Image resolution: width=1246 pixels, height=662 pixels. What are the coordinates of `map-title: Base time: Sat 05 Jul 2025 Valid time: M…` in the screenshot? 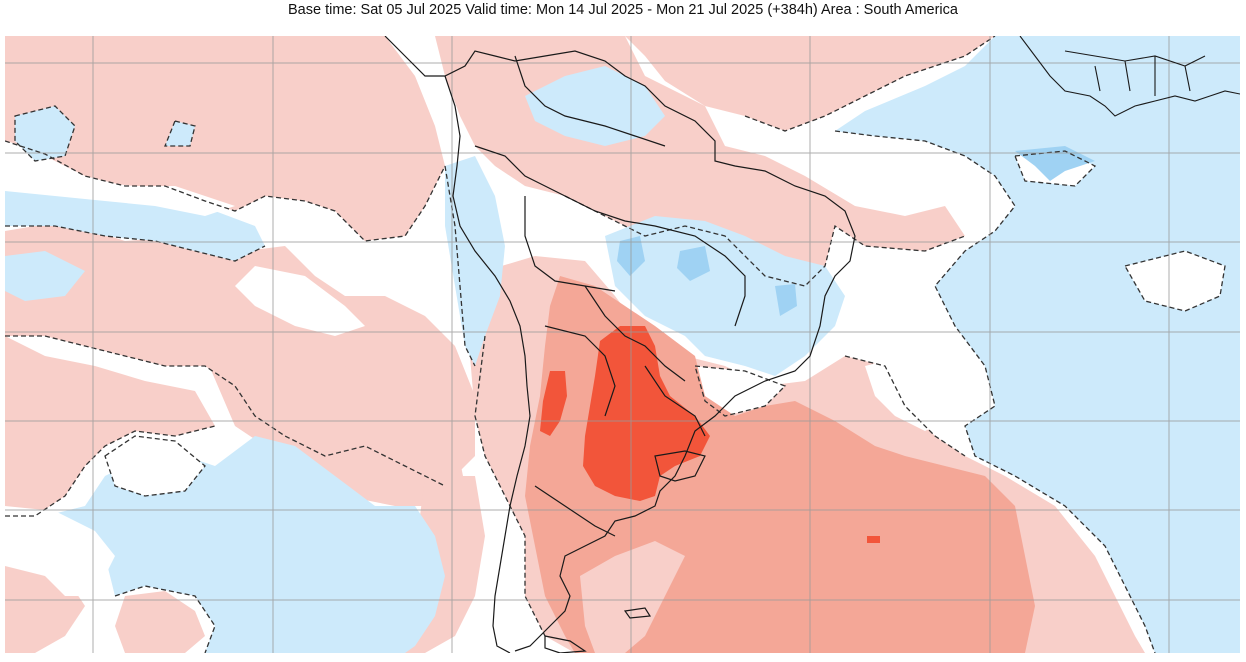 It's located at (623, 10).